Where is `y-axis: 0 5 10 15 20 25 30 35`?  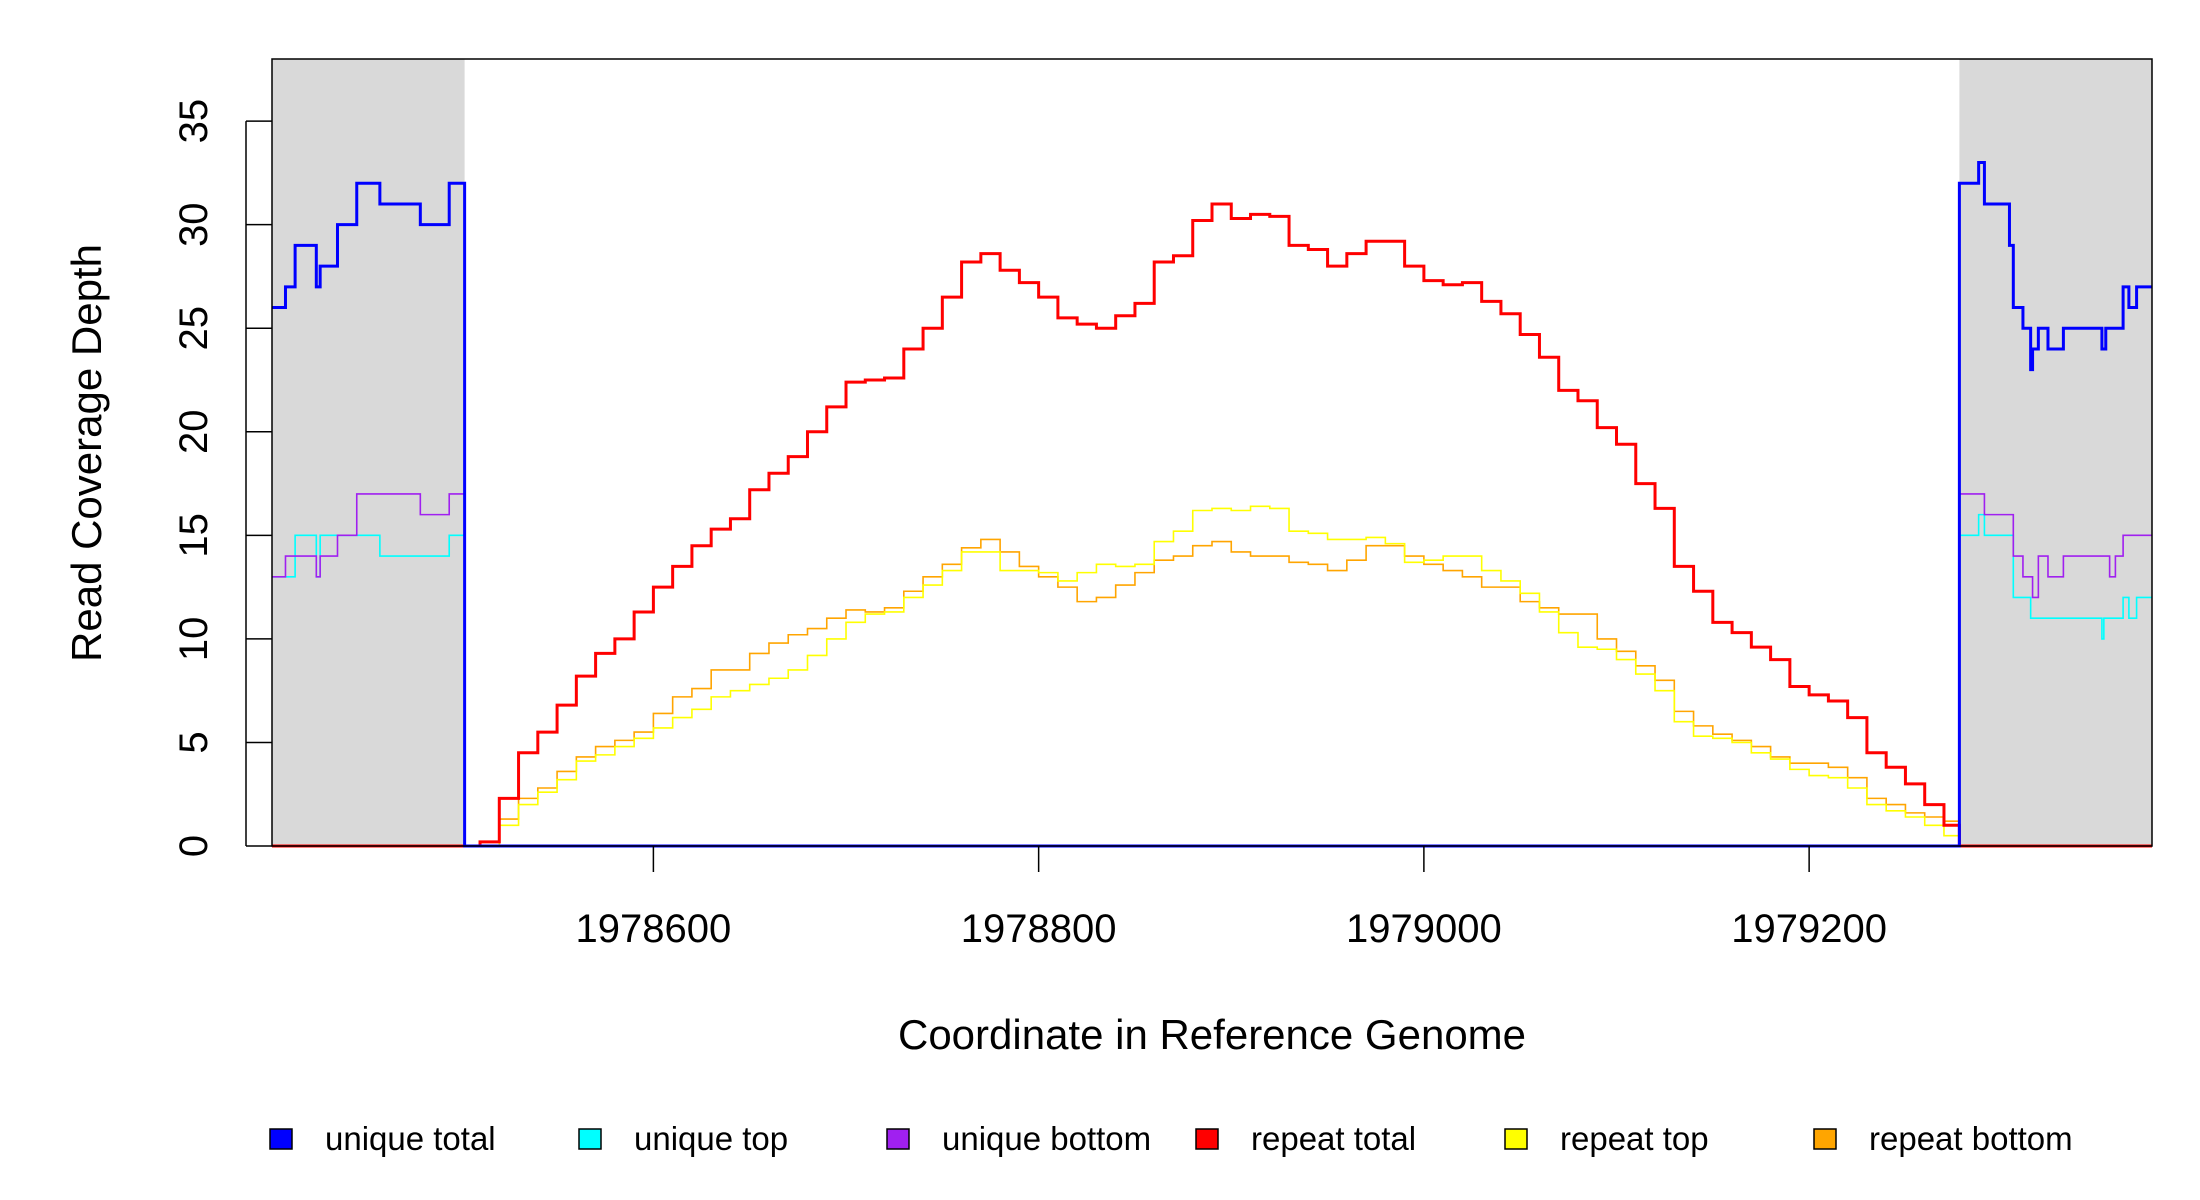 y-axis: 0 5 10 15 20 25 30 35 is located at coordinates (222, 478).